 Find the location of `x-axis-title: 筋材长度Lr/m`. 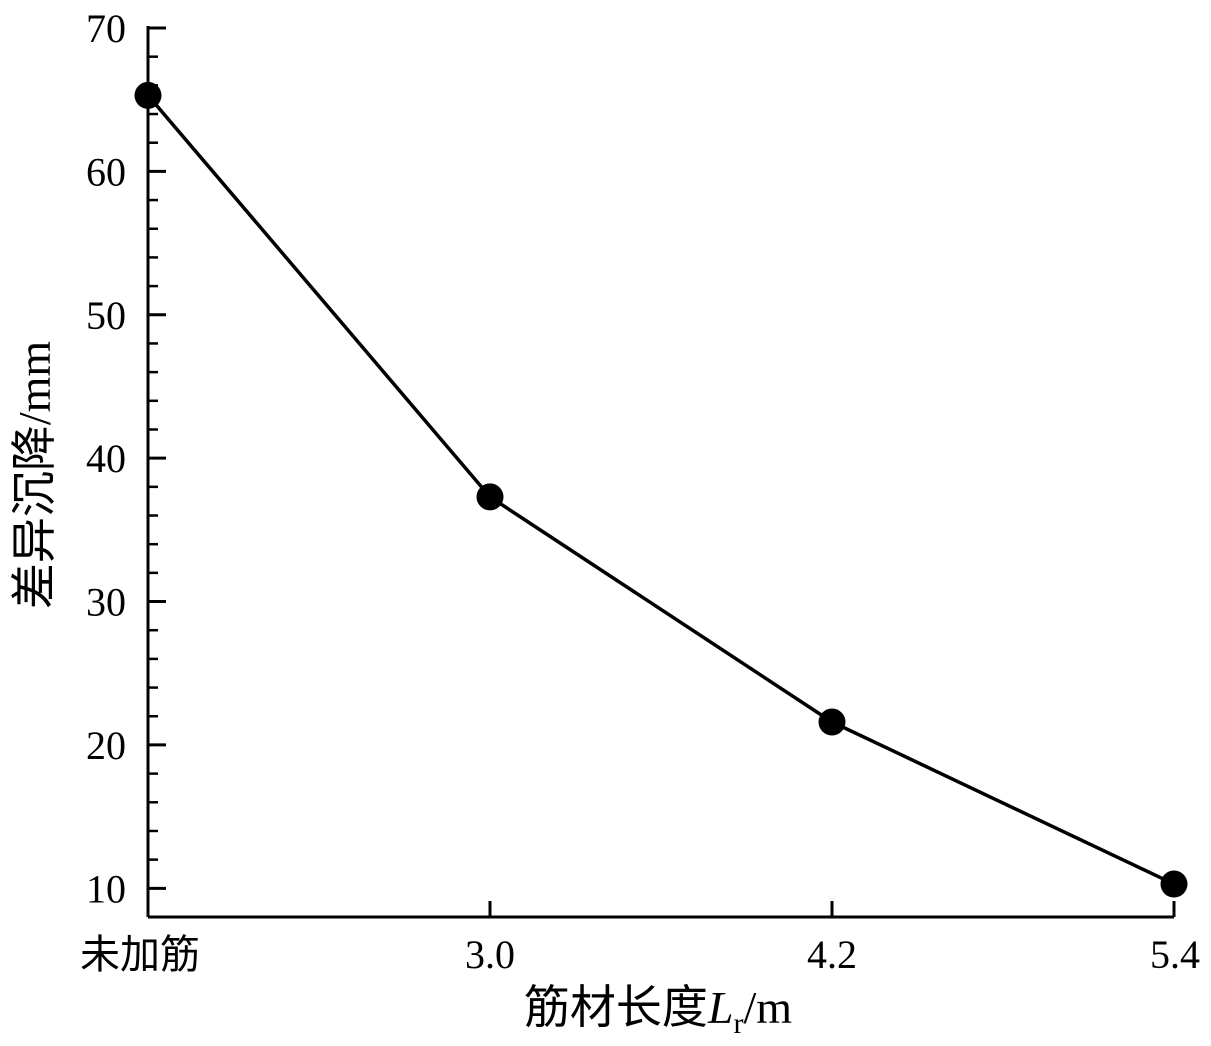

x-axis-title: 筋材长度Lr/m is located at coordinates (658, 1011).